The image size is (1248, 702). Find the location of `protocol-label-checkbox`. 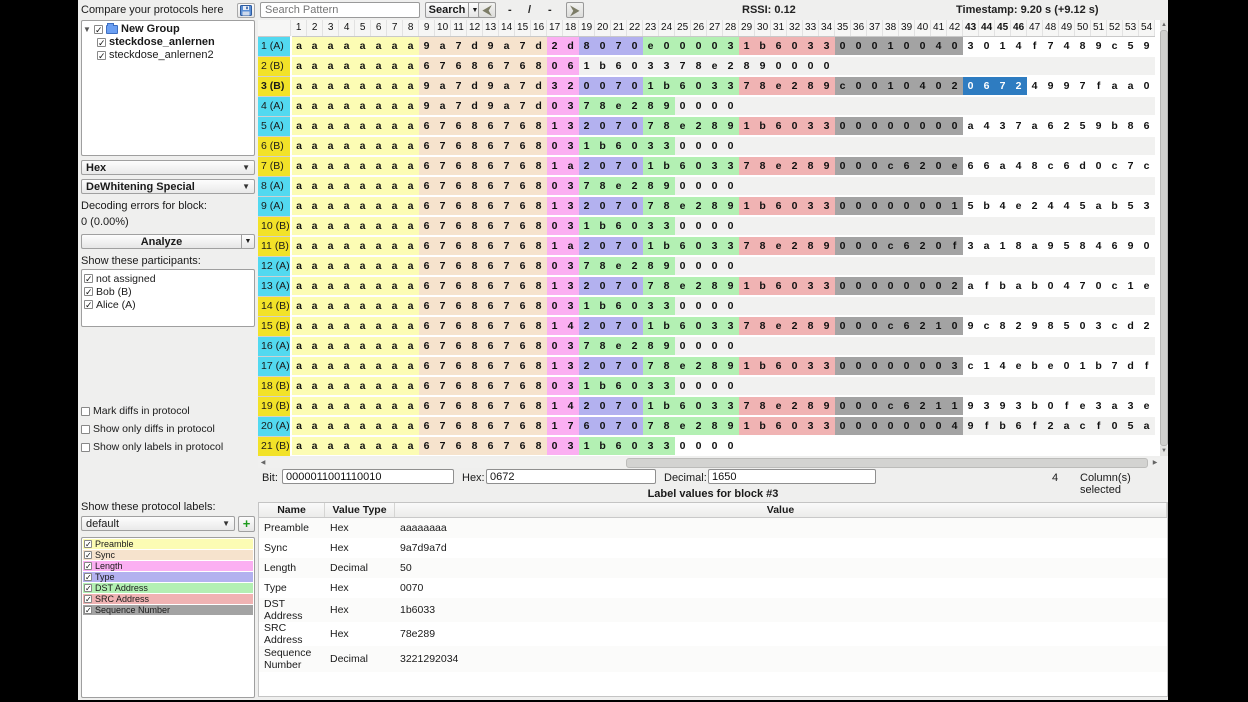

protocol-label-checkbox is located at coordinates (88, 610).